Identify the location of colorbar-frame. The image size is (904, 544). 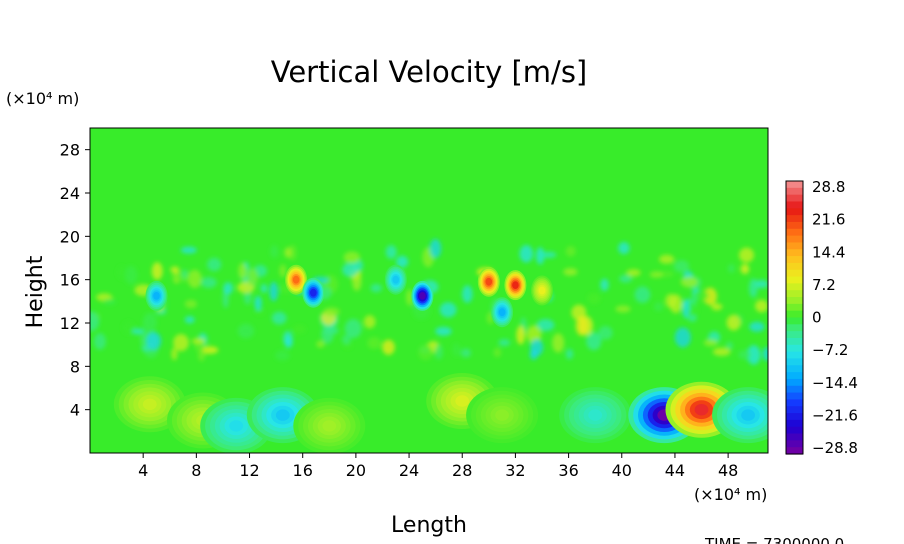
(794, 317).